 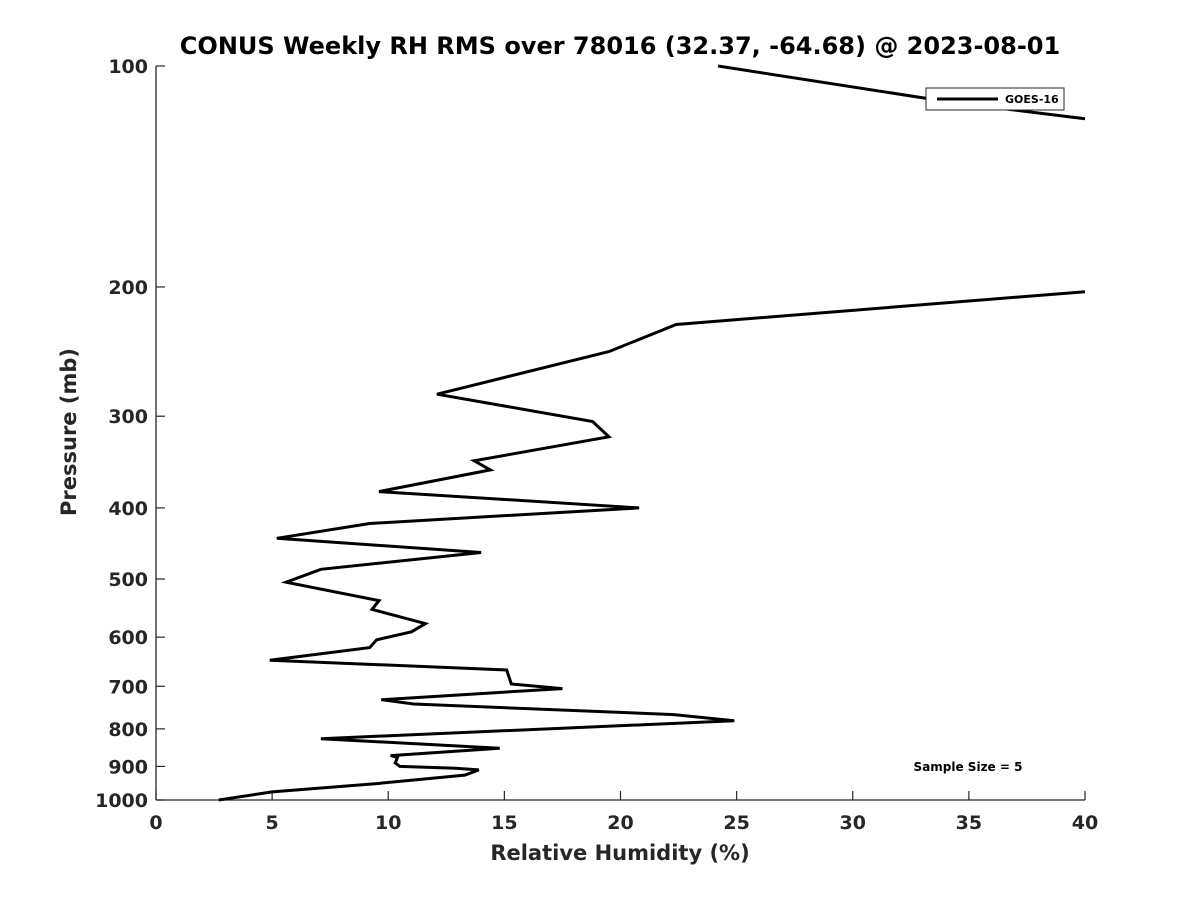 What do you see at coordinates (128, 687) in the screenshot?
I see `y-tick-label: 700` at bounding box center [128, 687].